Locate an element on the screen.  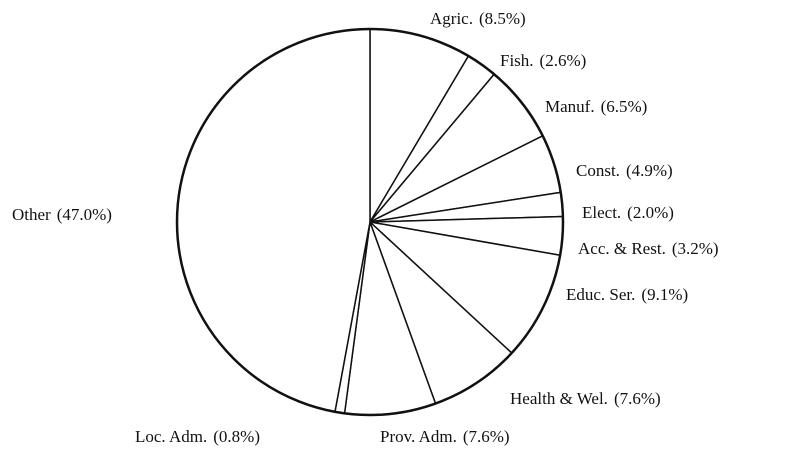
slice-label: Agric. (8.5%) is located at coordinates (478, 18).